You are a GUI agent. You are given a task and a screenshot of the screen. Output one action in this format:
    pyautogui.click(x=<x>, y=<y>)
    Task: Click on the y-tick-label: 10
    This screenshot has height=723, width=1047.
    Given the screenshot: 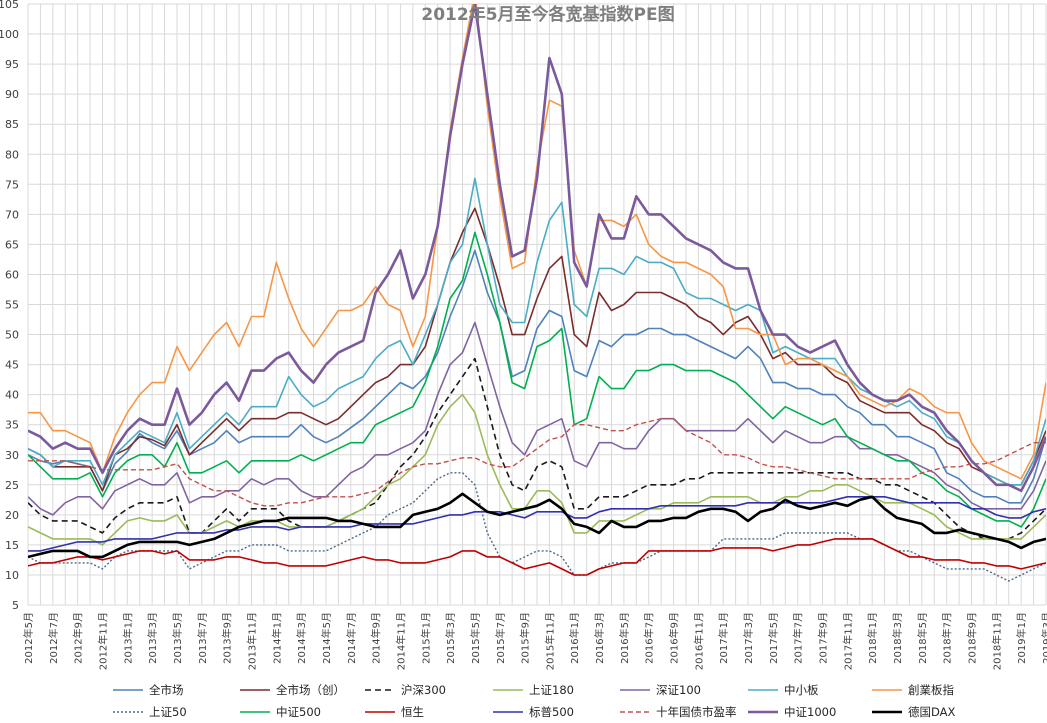 What is the action you would take?
    pyautogui.click(x=12, y=575)
    